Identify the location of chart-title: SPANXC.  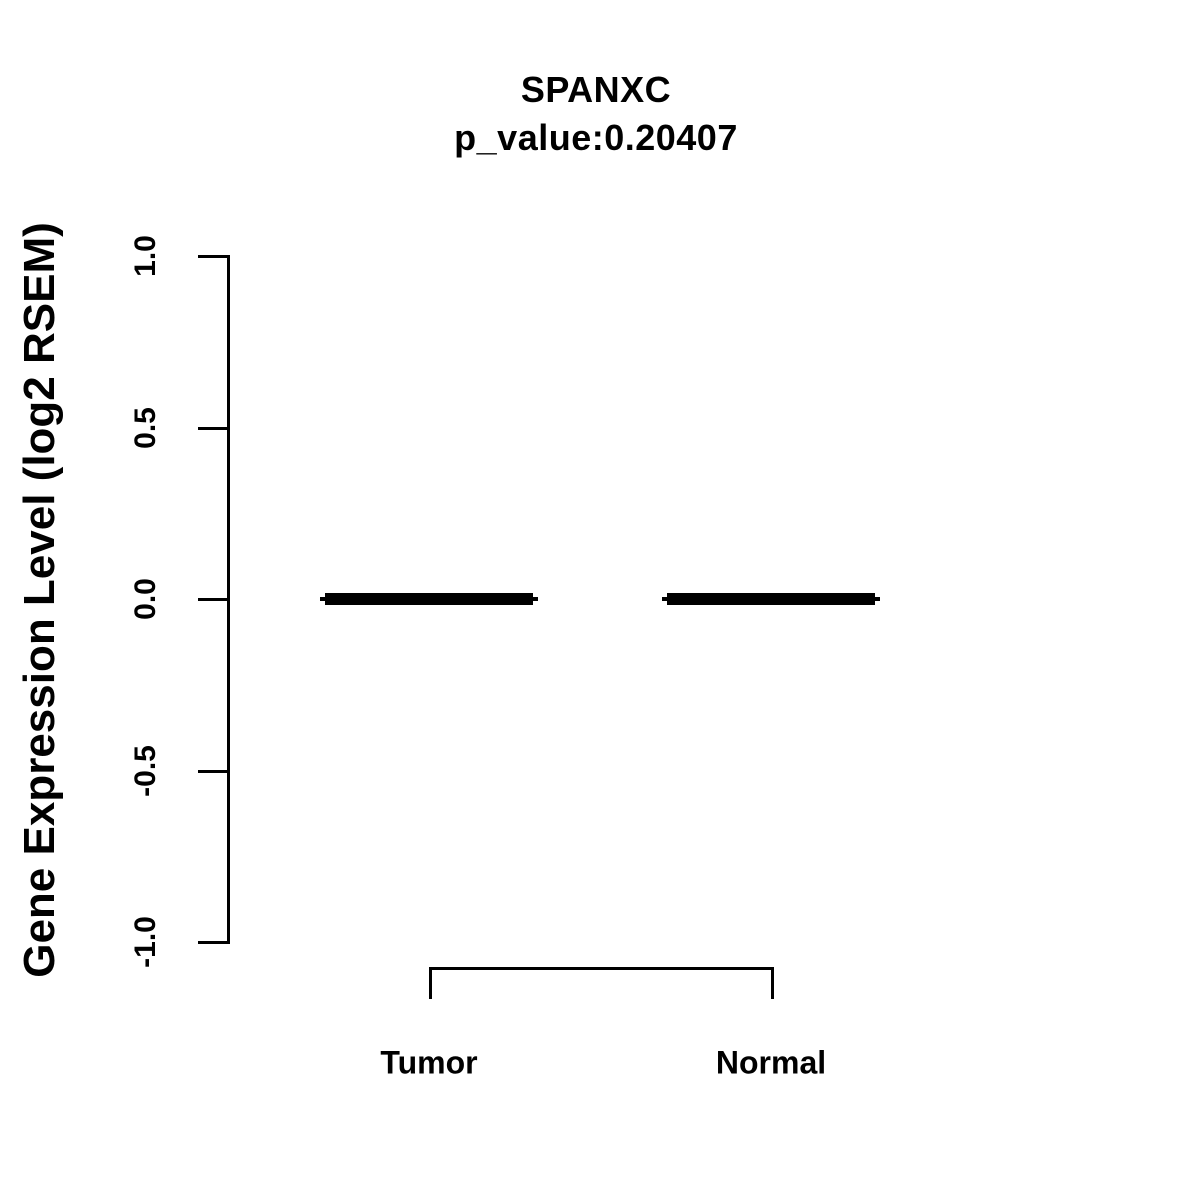
(596, 89).